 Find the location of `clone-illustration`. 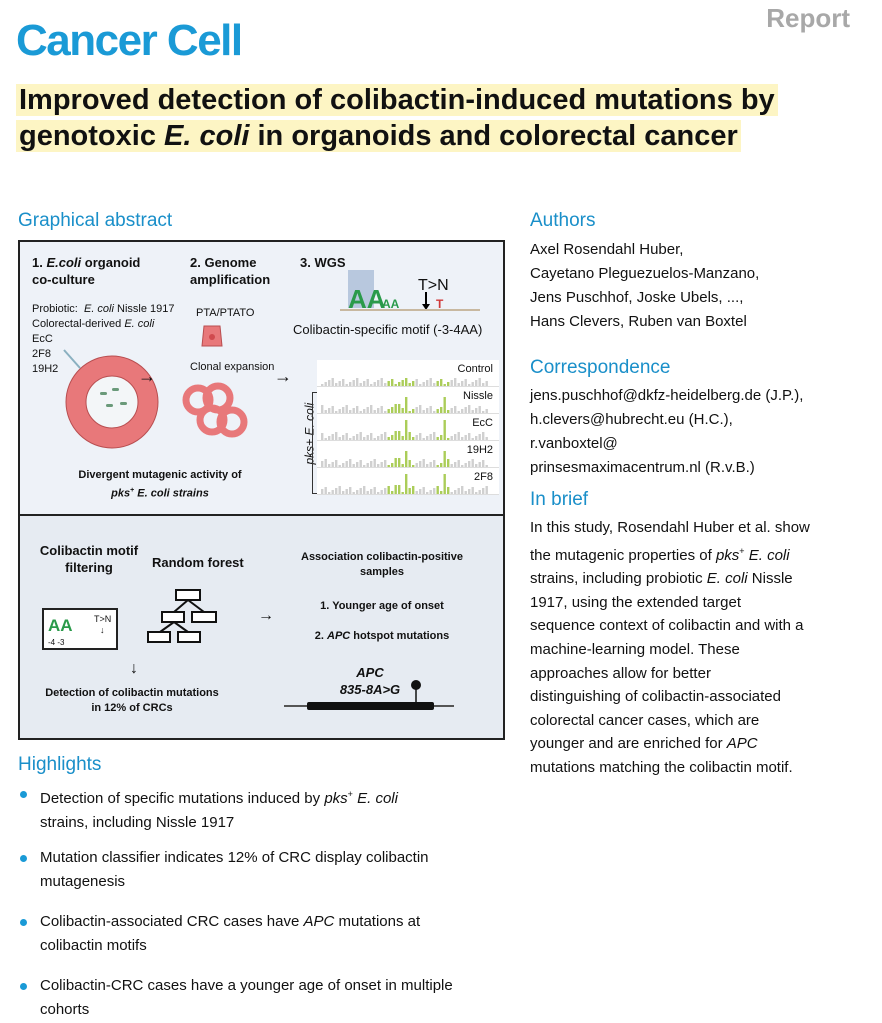

clone-illustration is located at coordinates (215, 410).